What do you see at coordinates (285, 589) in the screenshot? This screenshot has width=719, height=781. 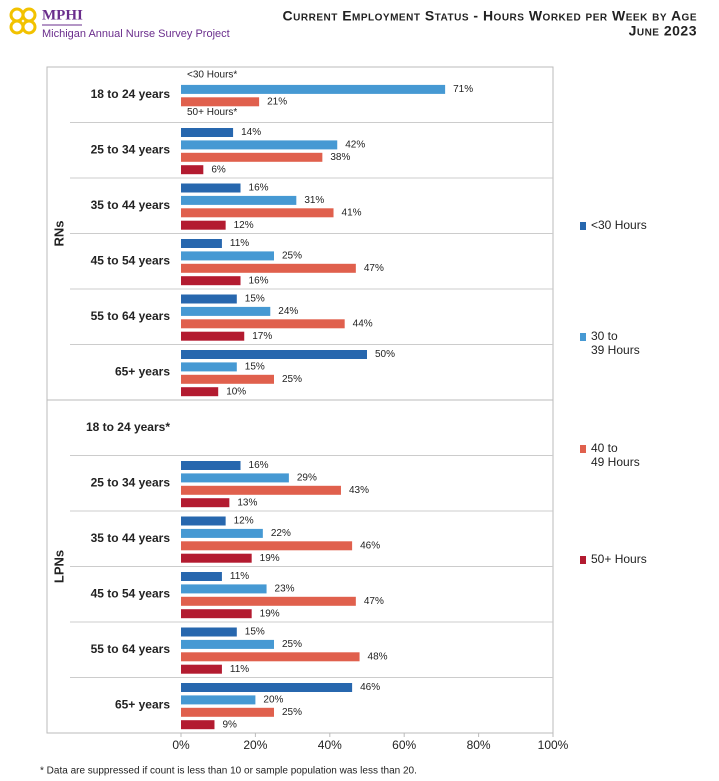 I see `value-label: 23%` at bounding box center [285, 589].